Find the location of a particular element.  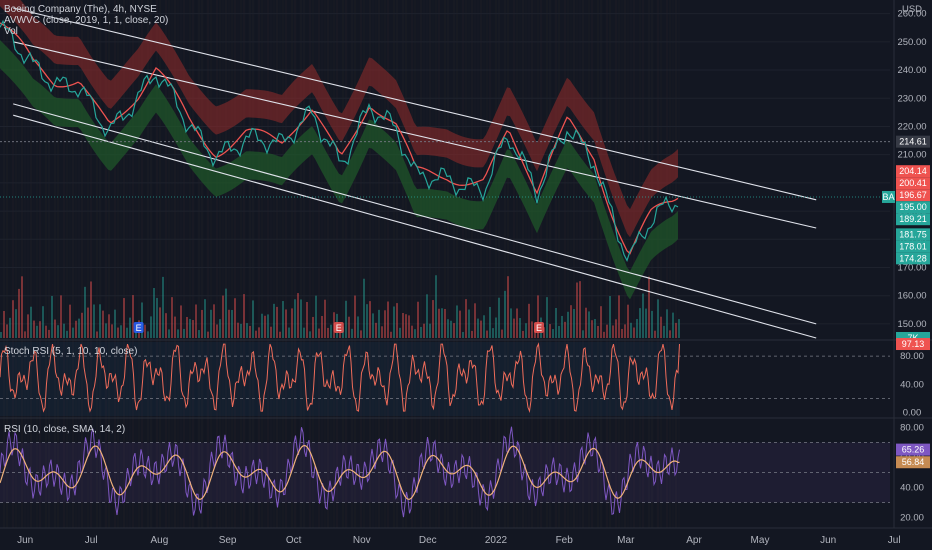

price-tick-label: 250.00 is located at coordinates (911, 42).